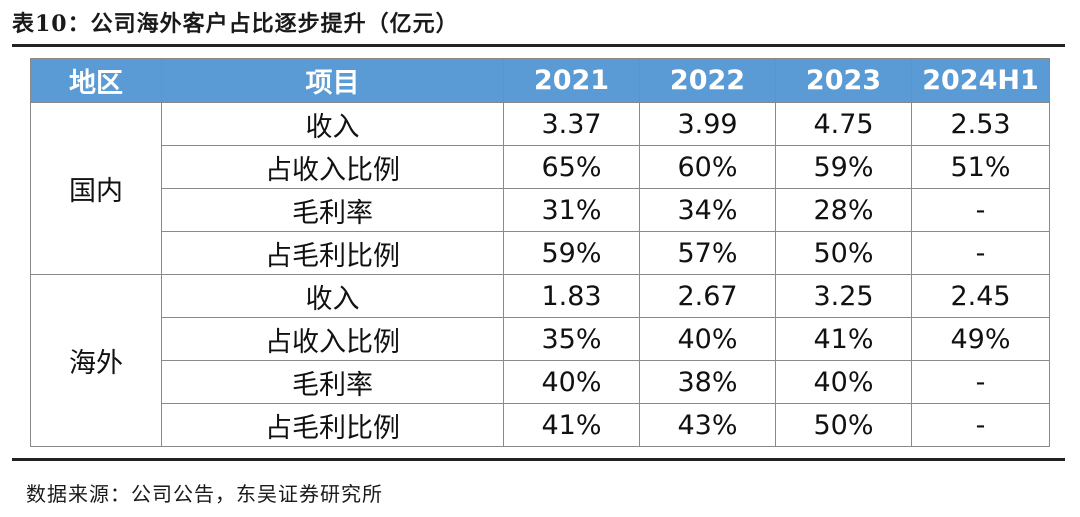 This screenshot has height=517, width=1080. What do you see at coordinates (571, 210) in the screenshot?
I see `value-cell: 31%` at bounding box center [571, 210].